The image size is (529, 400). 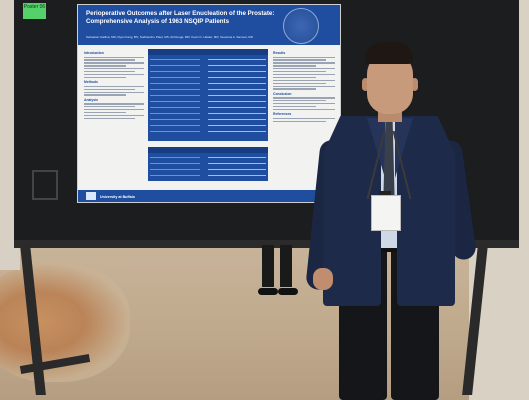 I want to click on university-seal-icon, so click(x=301, y=26).